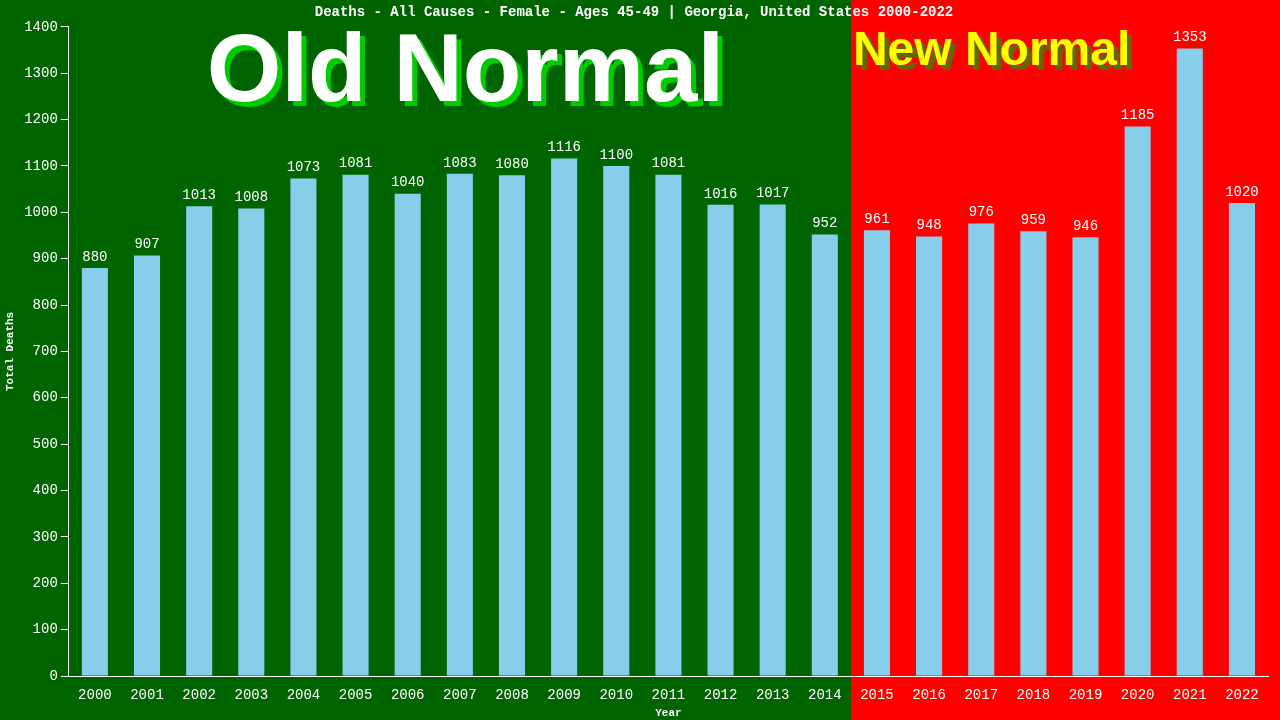  Describe the element at coordinates (1033, 220) in the screenshot. I see `data-label: 959` at that location.